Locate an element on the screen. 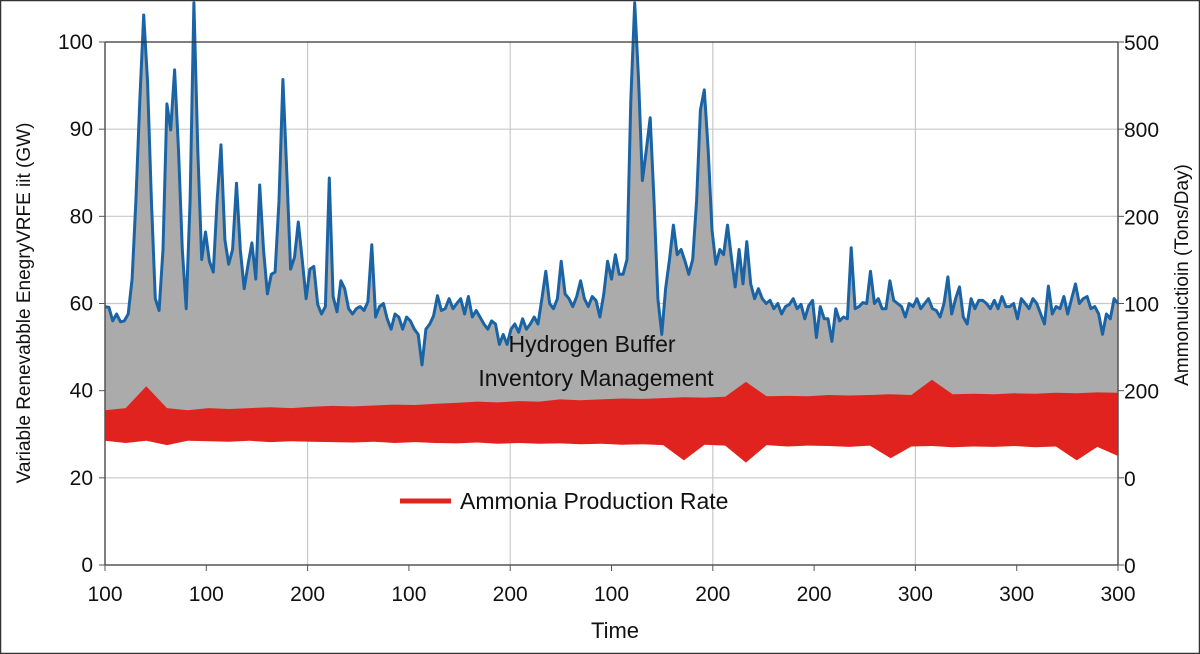  x-axis-title: Time is located at coordinates (615, 630).